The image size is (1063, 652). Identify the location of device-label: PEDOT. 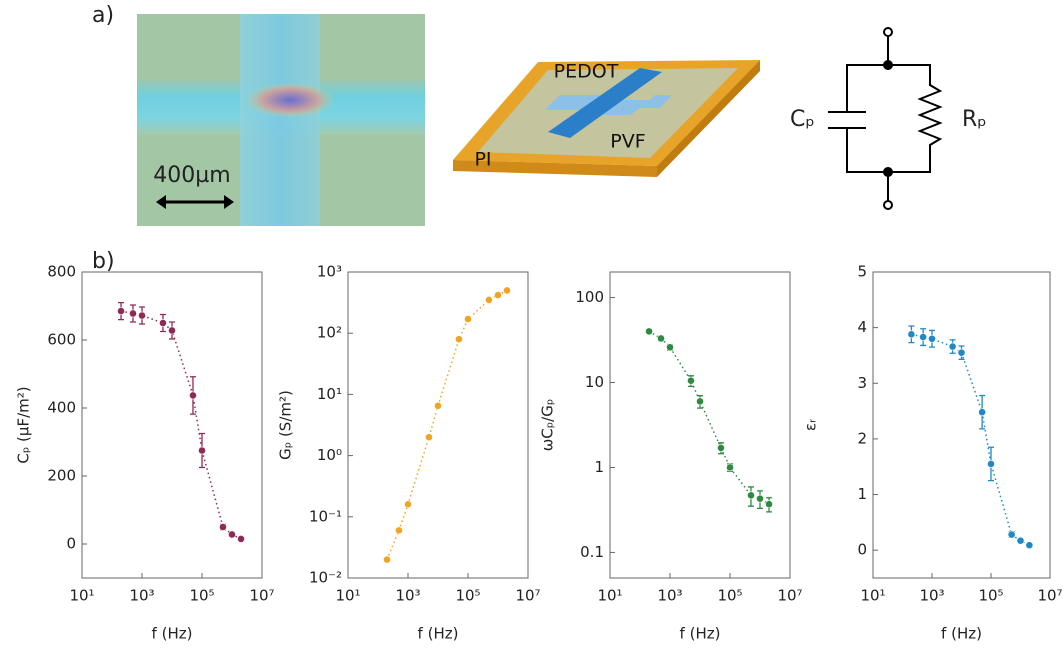
(586, 72).